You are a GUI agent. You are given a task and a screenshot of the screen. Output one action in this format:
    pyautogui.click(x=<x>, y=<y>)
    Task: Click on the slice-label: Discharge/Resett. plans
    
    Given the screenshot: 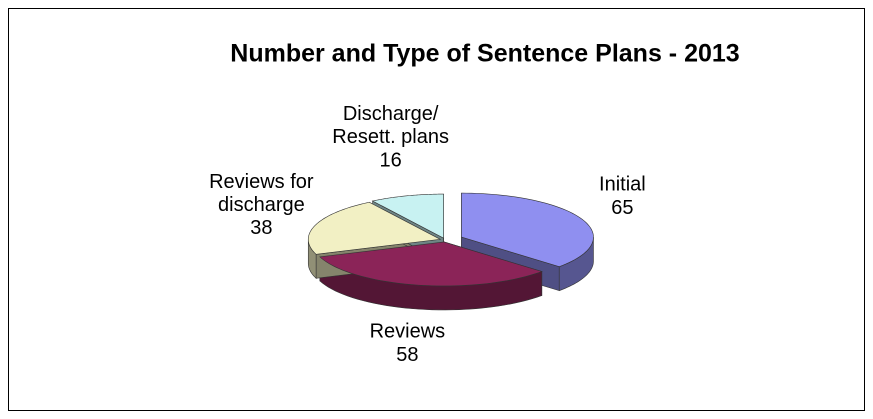 What is the action you would take?
    pyautogui.click(x=390, y=126)
    